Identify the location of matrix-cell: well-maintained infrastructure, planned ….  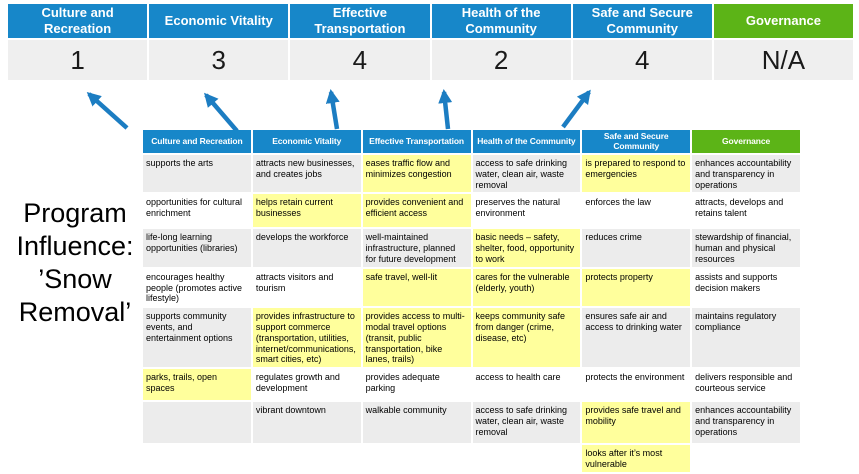
(416, 248).